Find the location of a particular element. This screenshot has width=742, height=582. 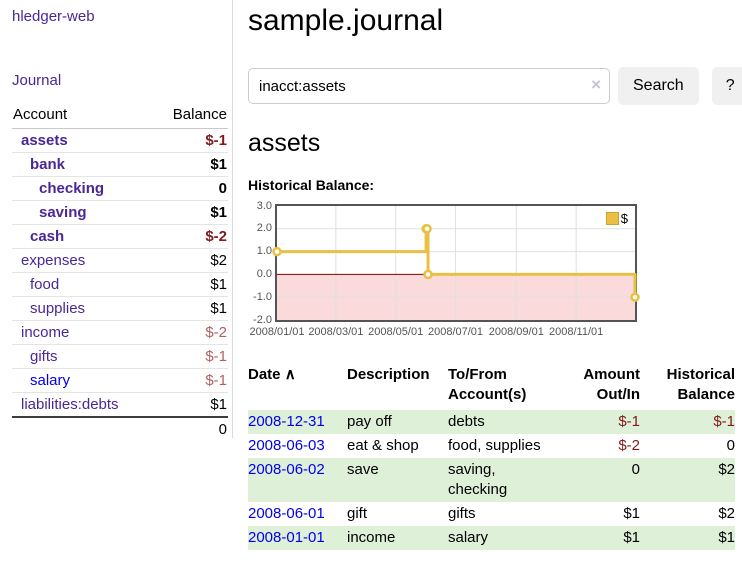

register-col-accounts: To/From Account(s) is located at coordinates (487, 384).